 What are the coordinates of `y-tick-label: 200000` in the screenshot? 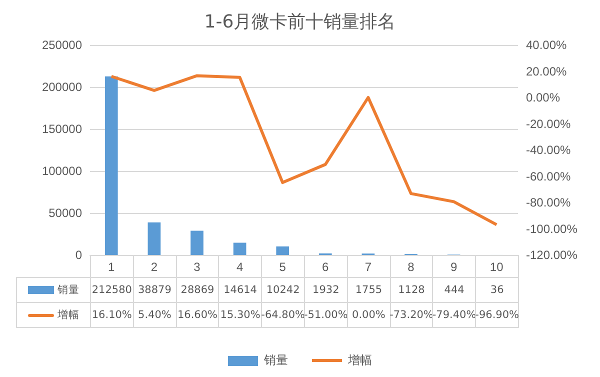 It's located at (62, 87).